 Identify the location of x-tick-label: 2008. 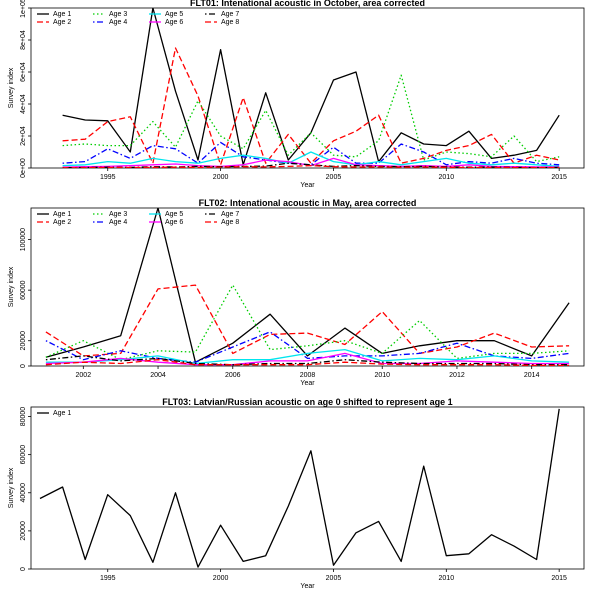
(308, 375).